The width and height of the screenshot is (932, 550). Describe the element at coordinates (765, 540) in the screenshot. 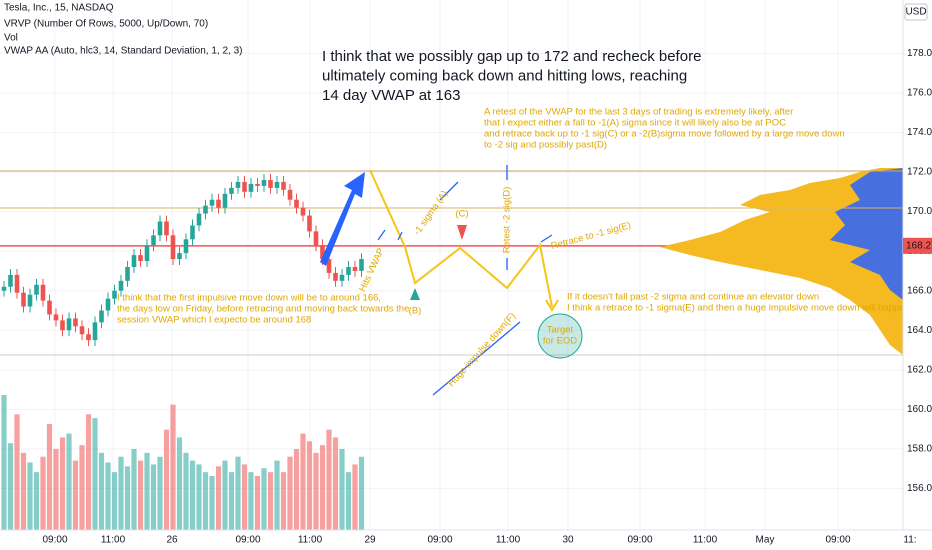

I see `x-tick-label: May` at that location.